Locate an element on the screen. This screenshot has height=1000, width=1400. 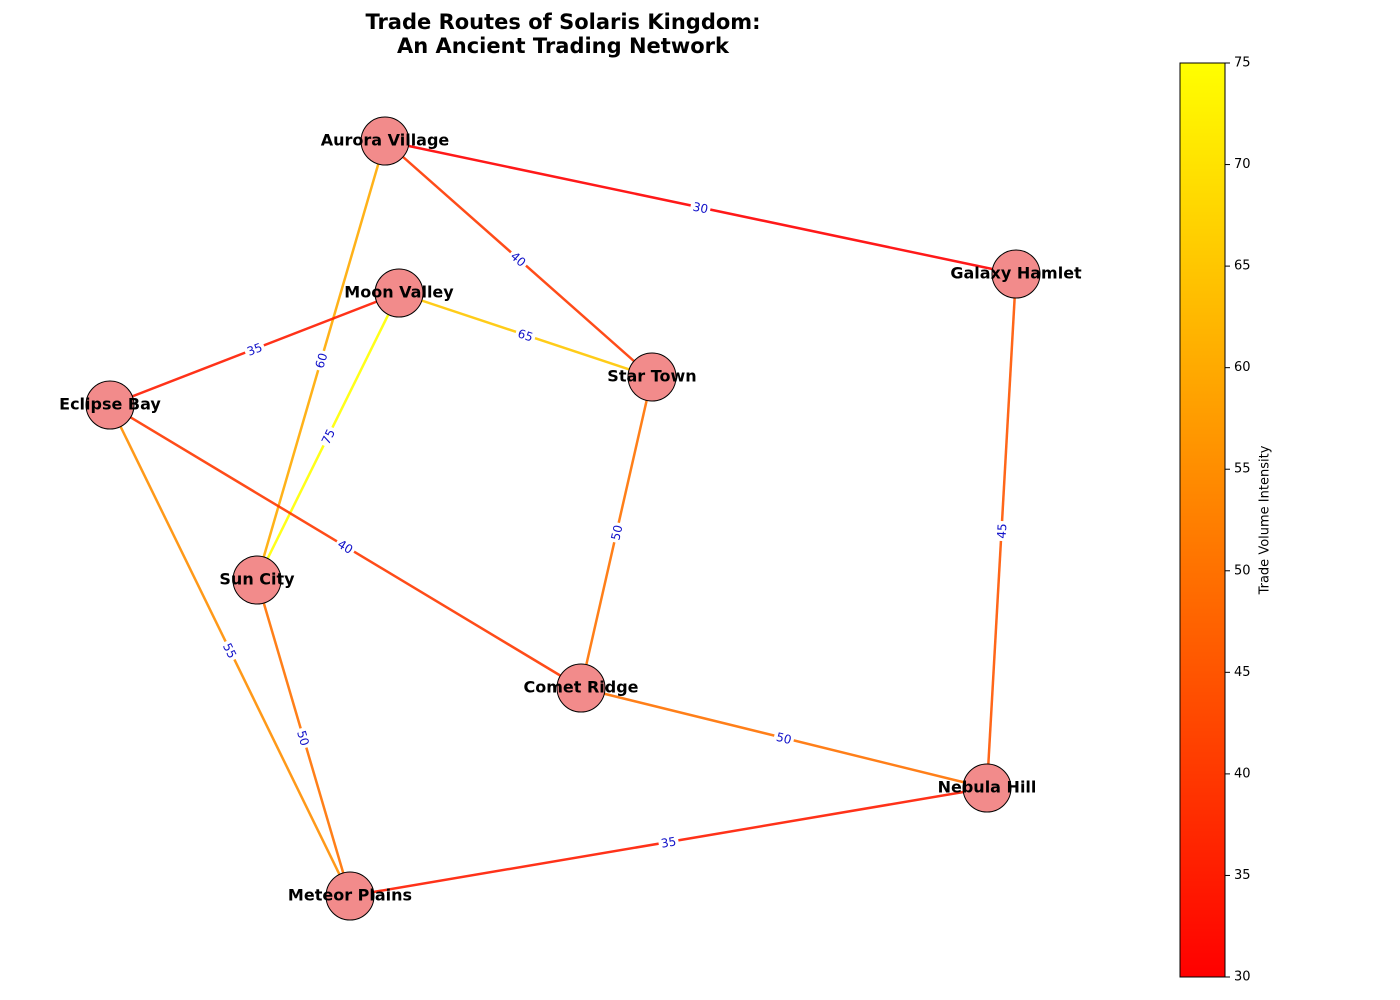
node-label: Star Town is located at coordinates (651, 376).